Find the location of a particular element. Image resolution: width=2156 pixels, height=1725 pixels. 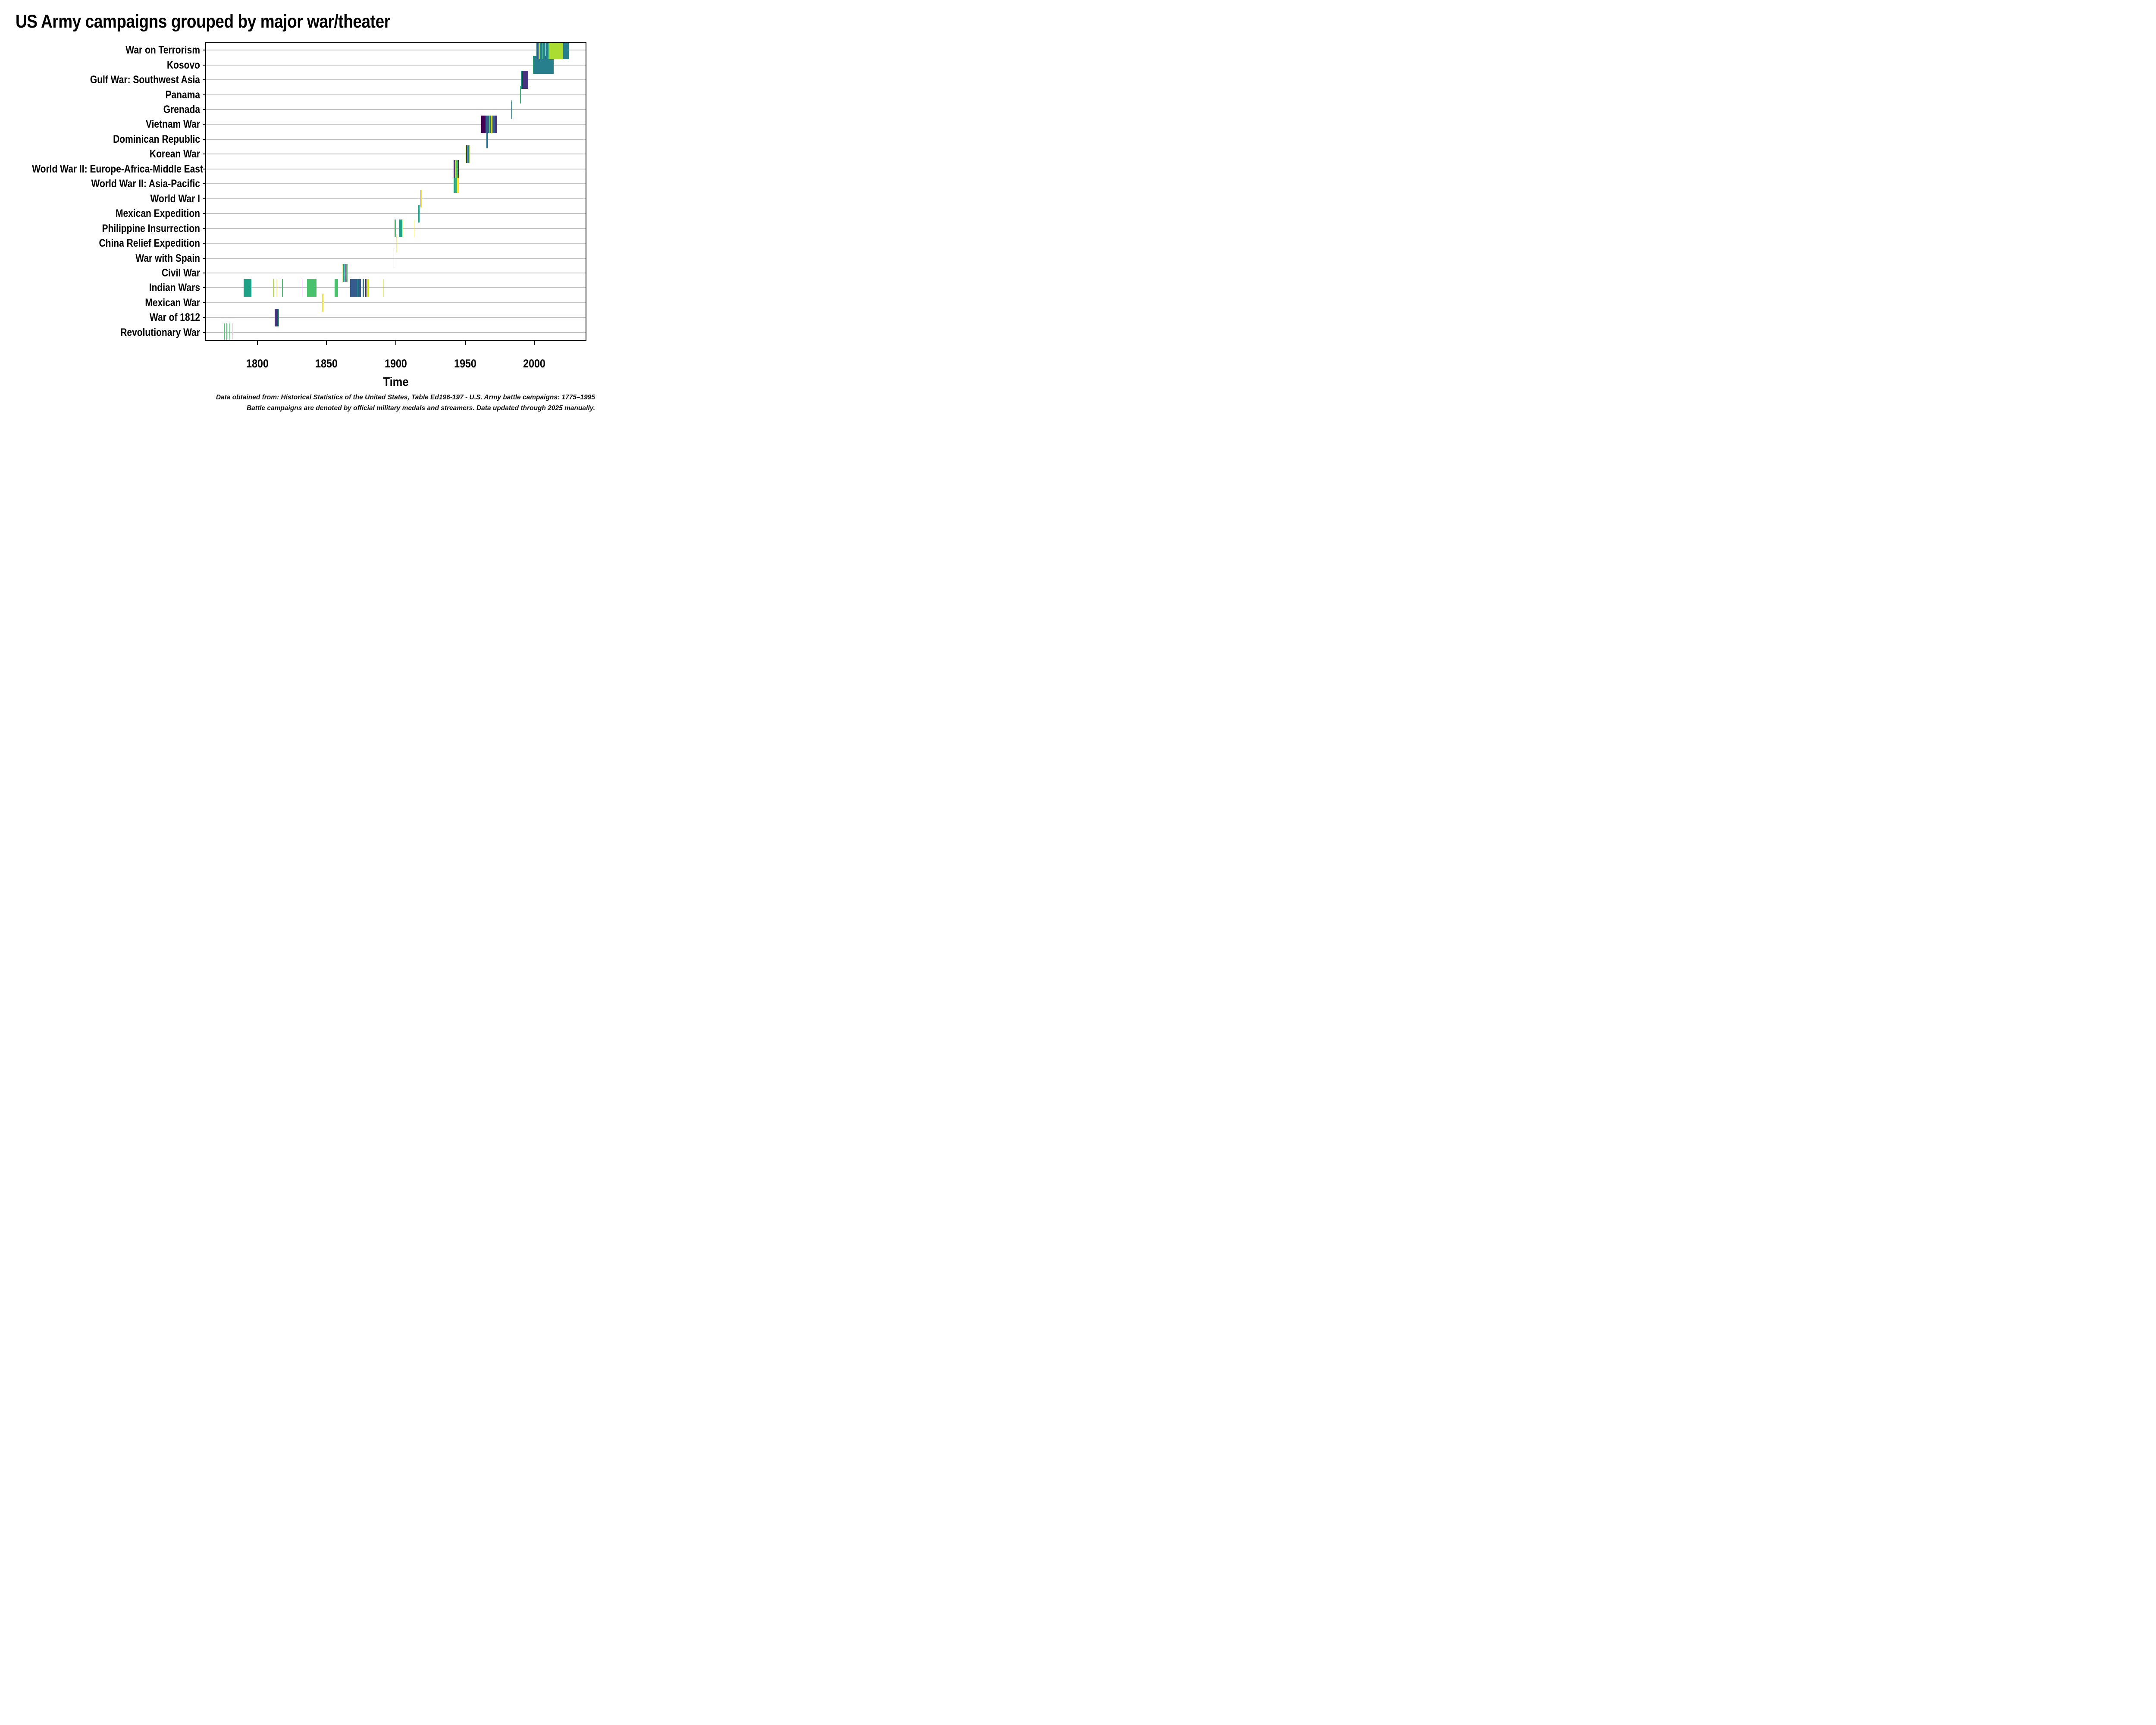

x-axis-title: Time is located at coordinates (396, 382).